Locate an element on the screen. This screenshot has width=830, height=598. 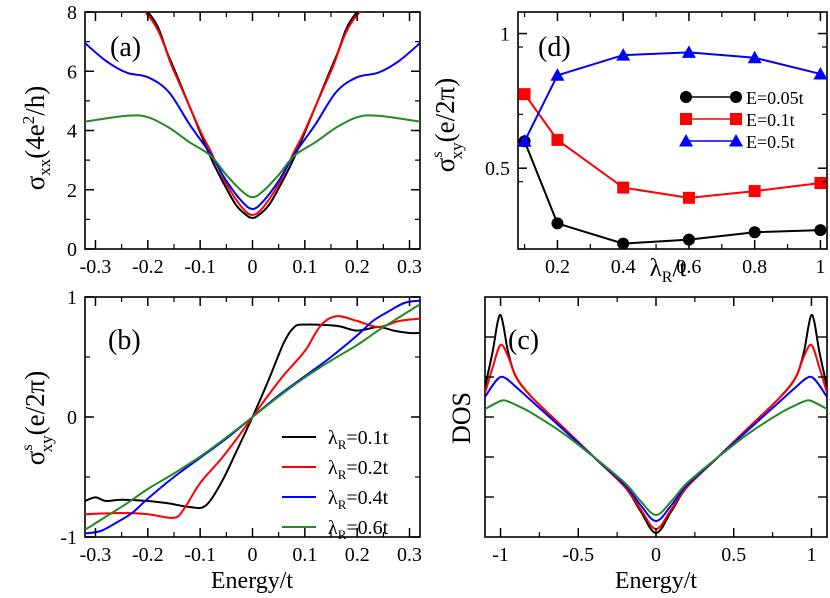
panel-b-ylabel: σsxy(e/2π) is located at coordinates (37, 418).